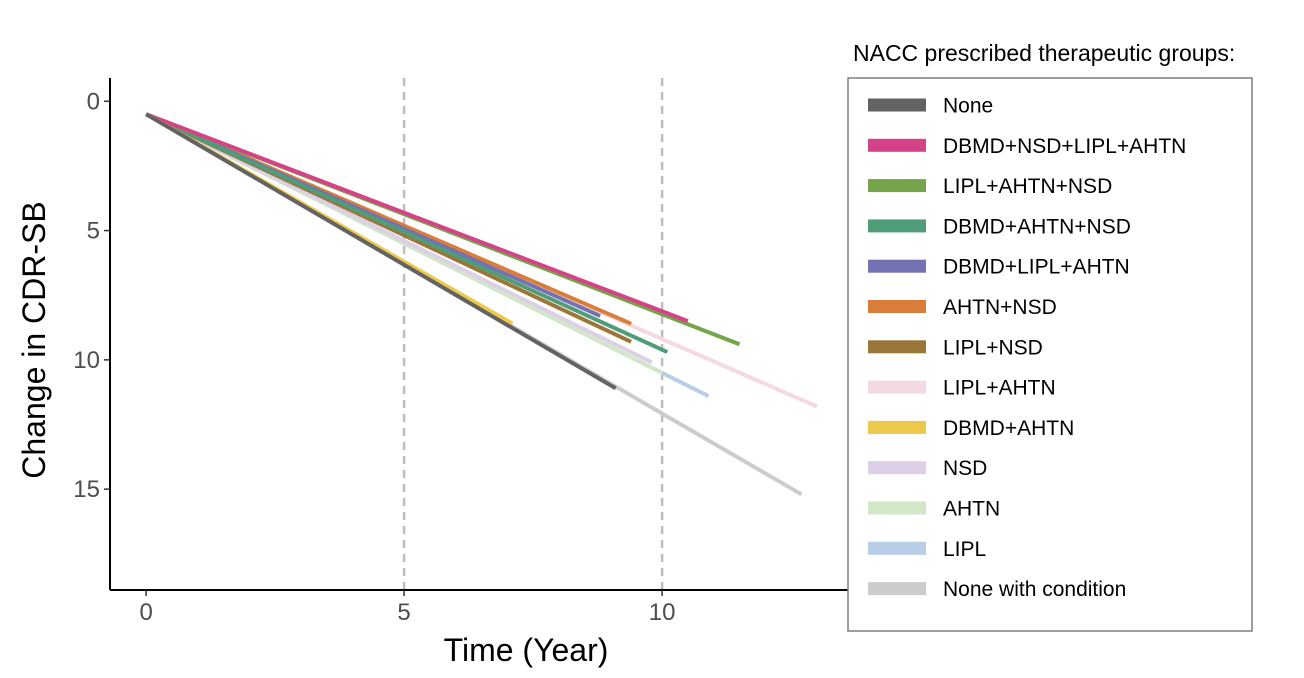 This screenshot has width=1304, height=678. I want to click on legend-swatch-dbmd-ahtn-nsd, so click(897, 226).